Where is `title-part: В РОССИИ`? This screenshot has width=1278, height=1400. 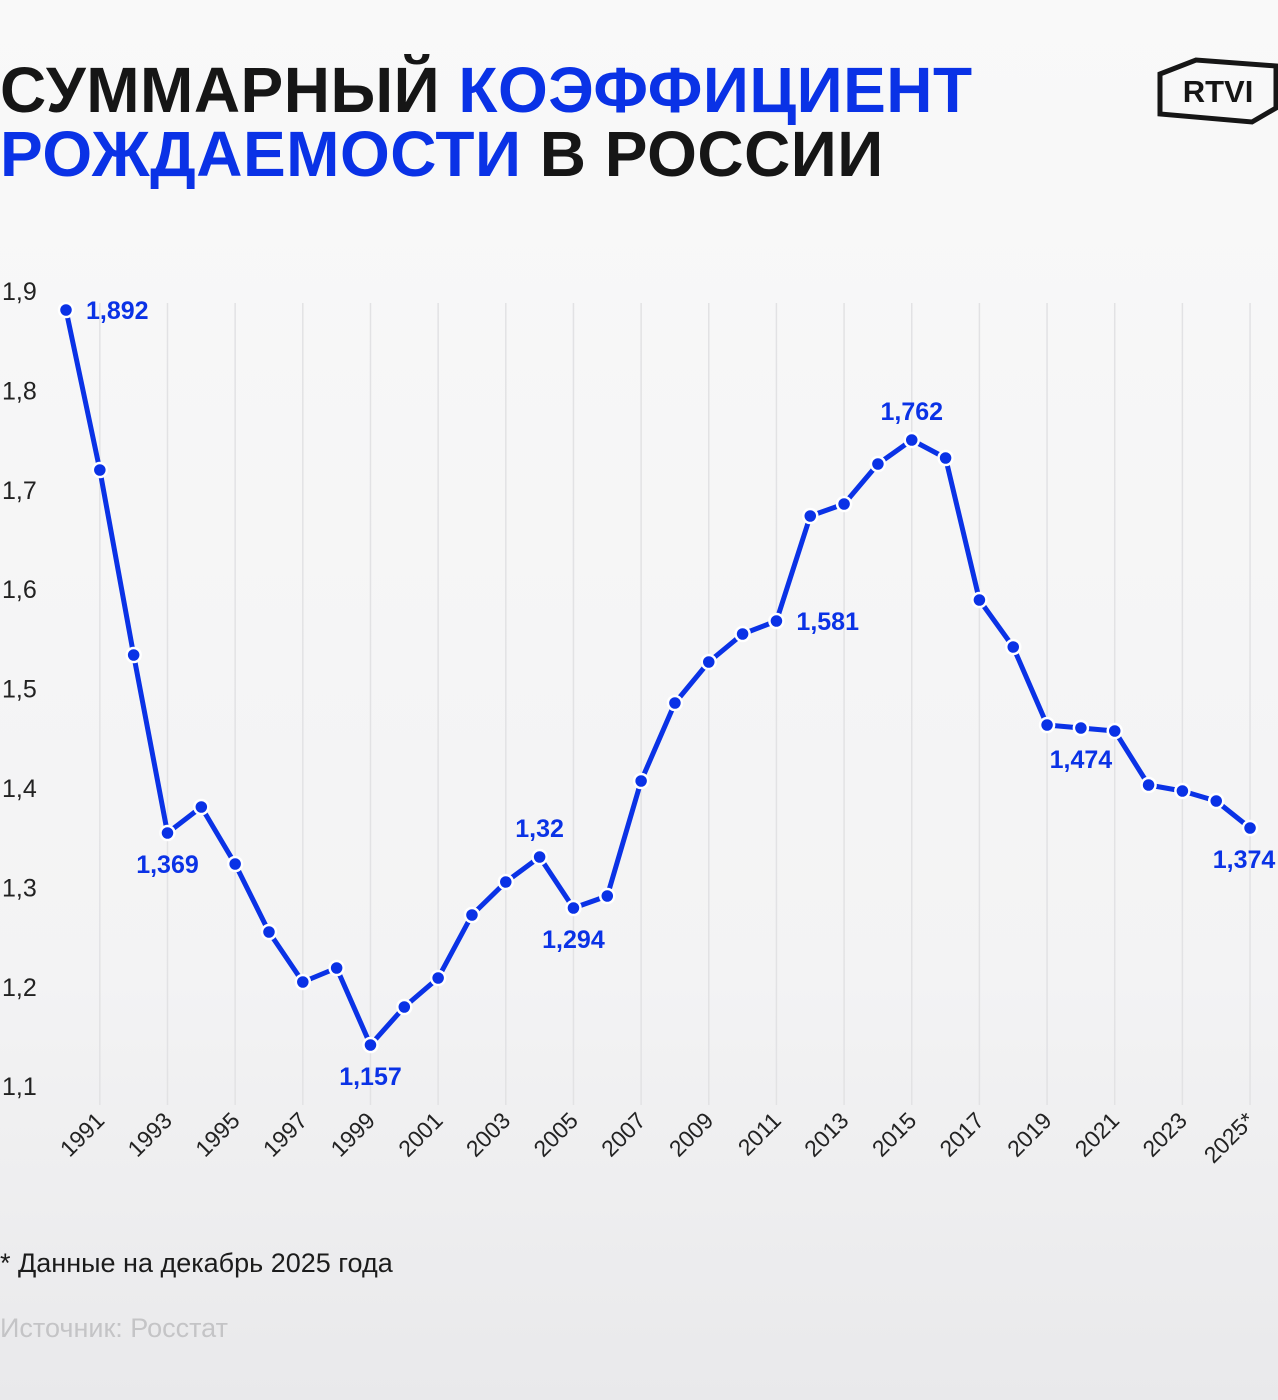
title-part: В РОССИИ is located at coordinates (702, 154).